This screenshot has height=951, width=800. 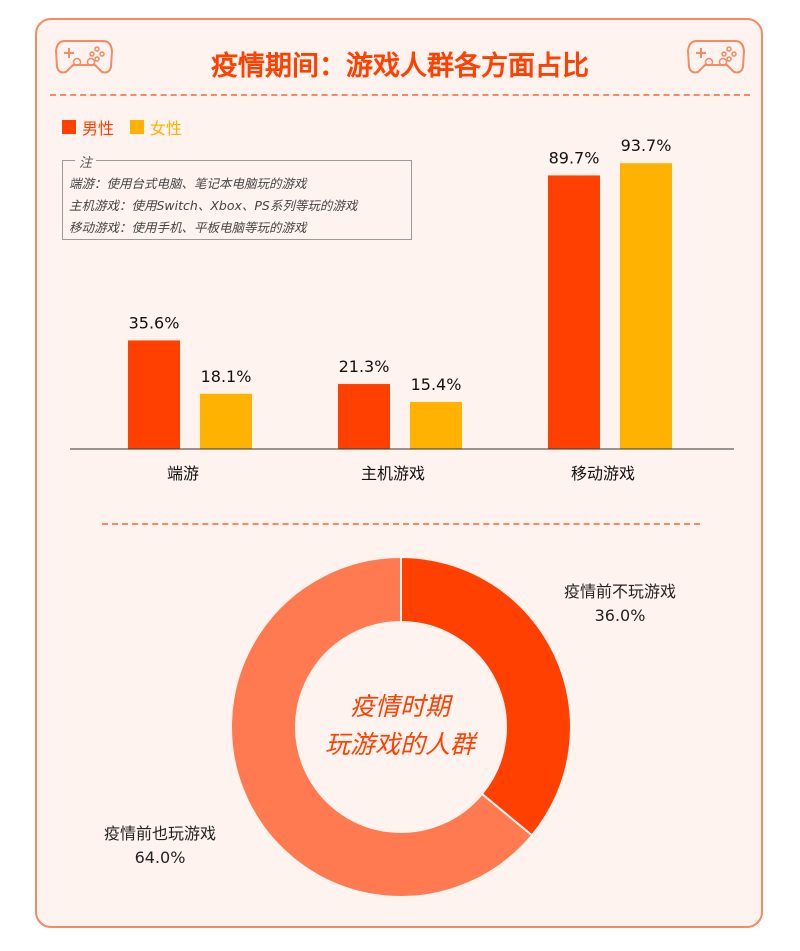 I want to click on slice-value: 64.0%, so click(x=160, y=857).